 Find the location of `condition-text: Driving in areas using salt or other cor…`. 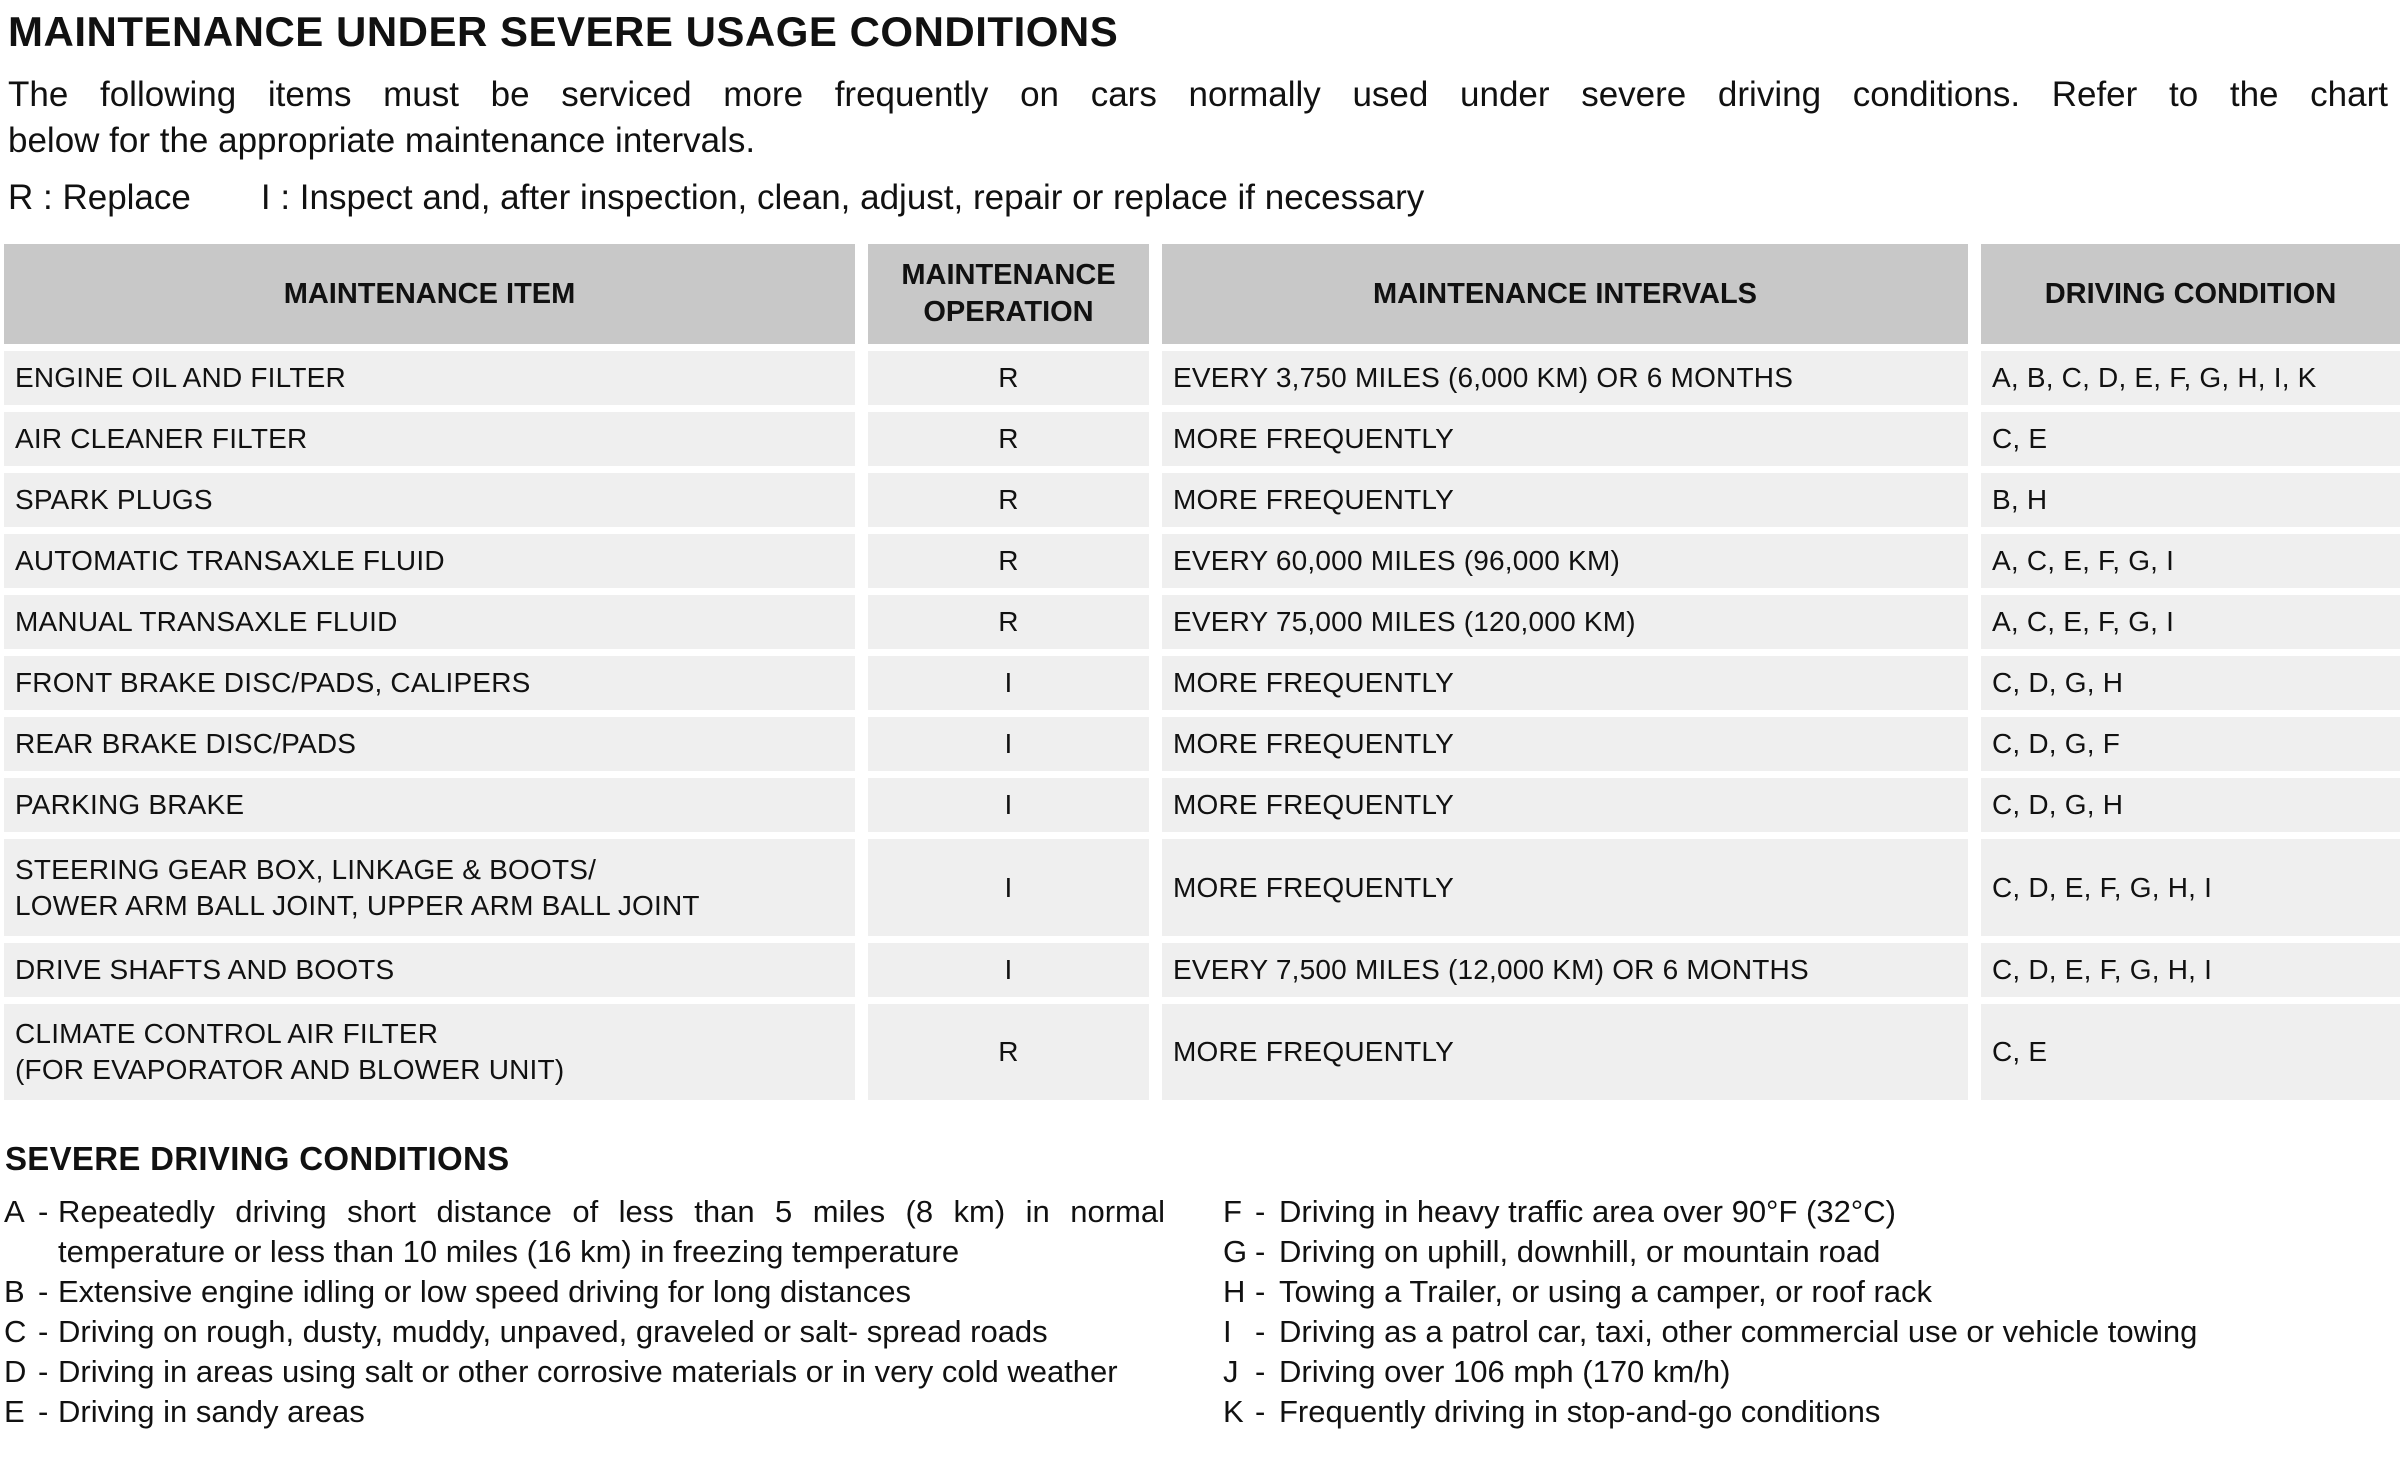

condition-text: Driving in areas using salt or other cor… is located at coordinates (588, 1371).